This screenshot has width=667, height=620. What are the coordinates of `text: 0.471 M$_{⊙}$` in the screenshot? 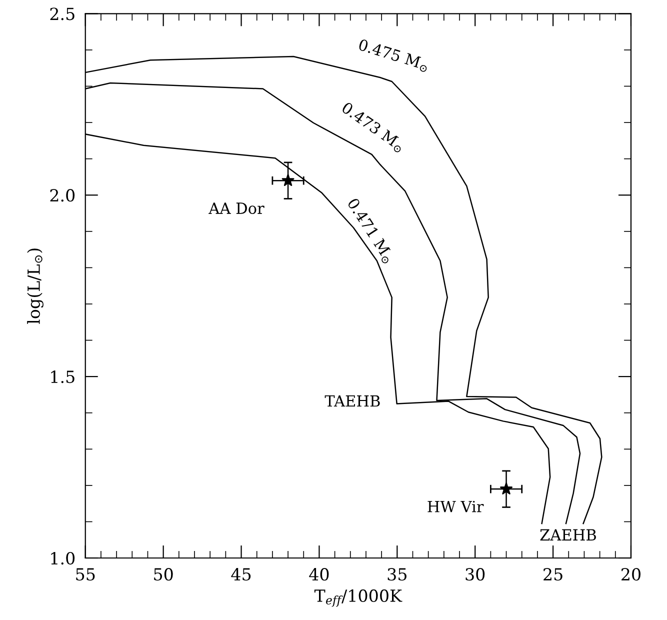 It's located at (370, 231).